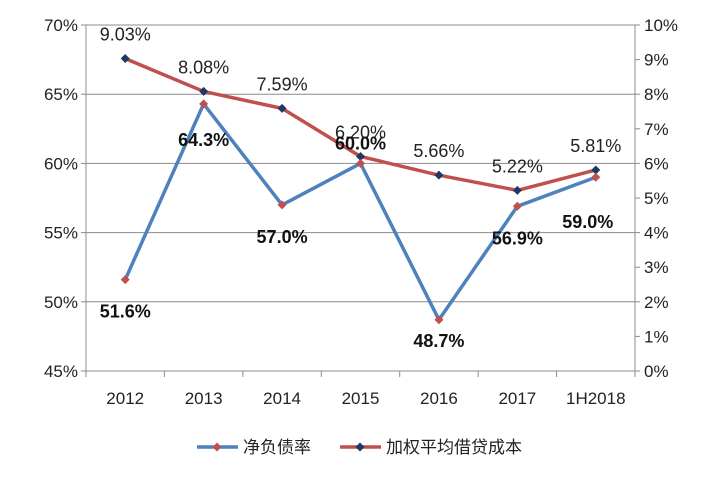  What do you see at coordinates (360, 132) in the screenshot?
I see `borrowing-cost-label: 6.20%` at bounding box center [360, 132].